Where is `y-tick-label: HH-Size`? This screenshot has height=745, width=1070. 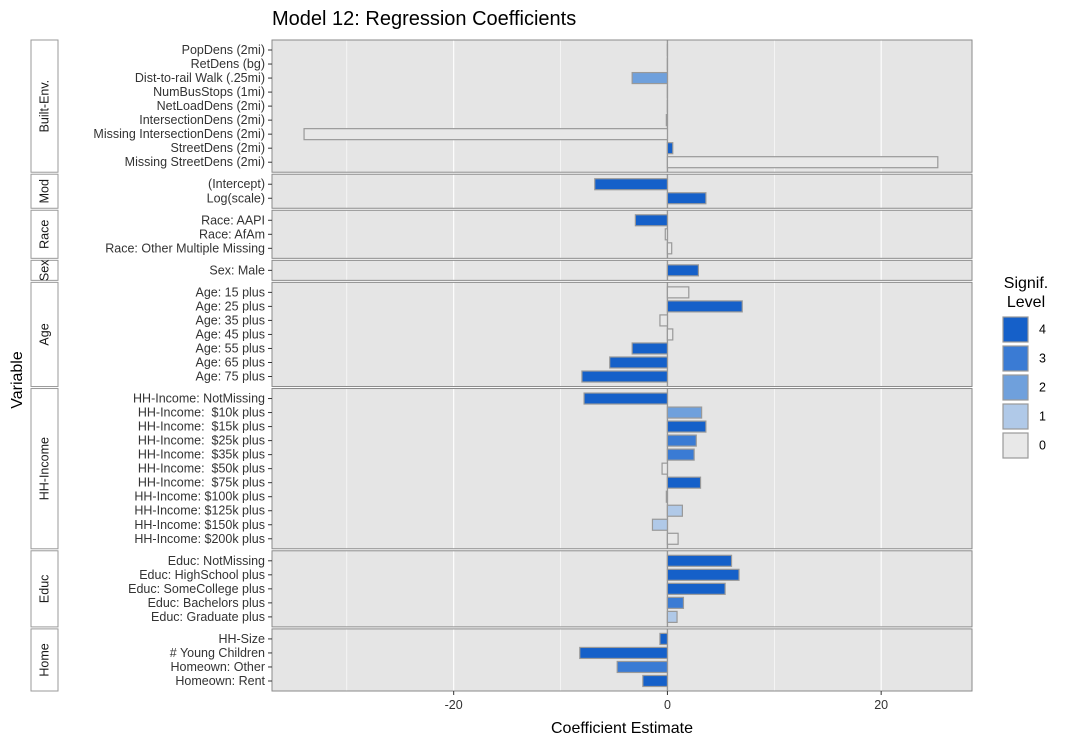
y-tick-label: HH-Size is located at coordinates (241, 639).